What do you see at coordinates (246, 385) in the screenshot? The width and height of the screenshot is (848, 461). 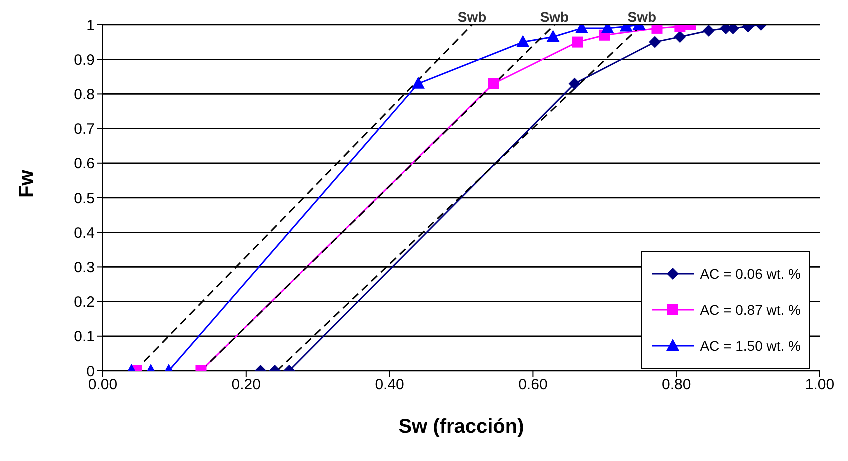 I see `x-tick-label: 0.20` at bounding box center [246, 385].